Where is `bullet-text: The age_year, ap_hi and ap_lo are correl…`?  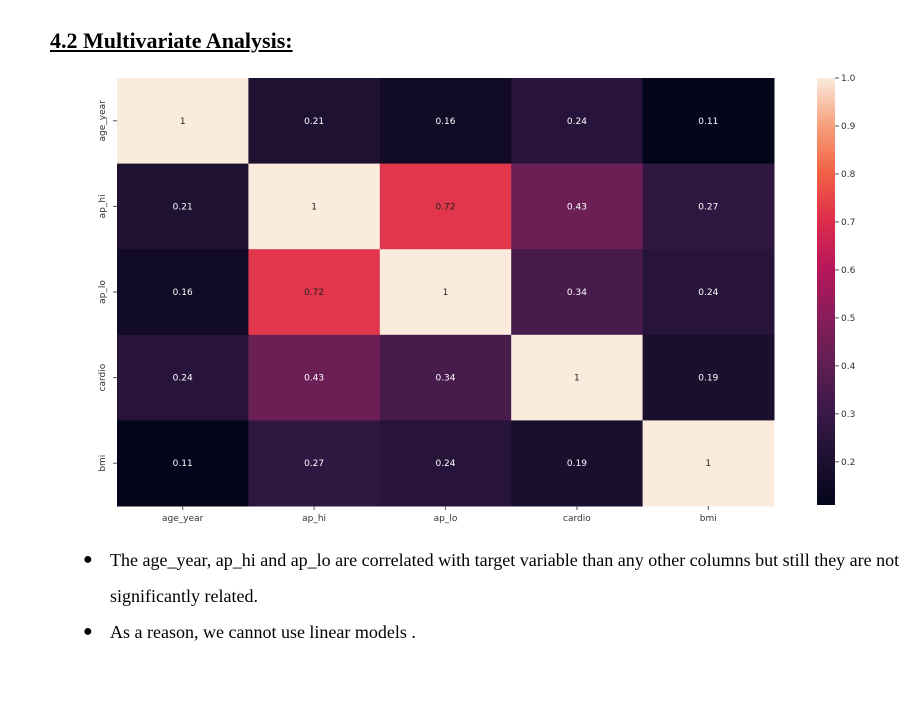
bullet-text: The age_year, ap_hi and ap_lo are correl… is located at coordinates (505, 578).